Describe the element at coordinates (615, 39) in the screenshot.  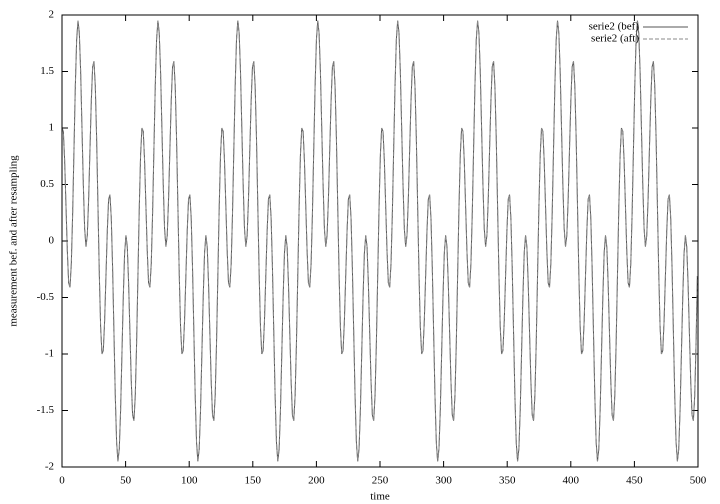
I see `legend-label: serie2 (aft)` at that location.